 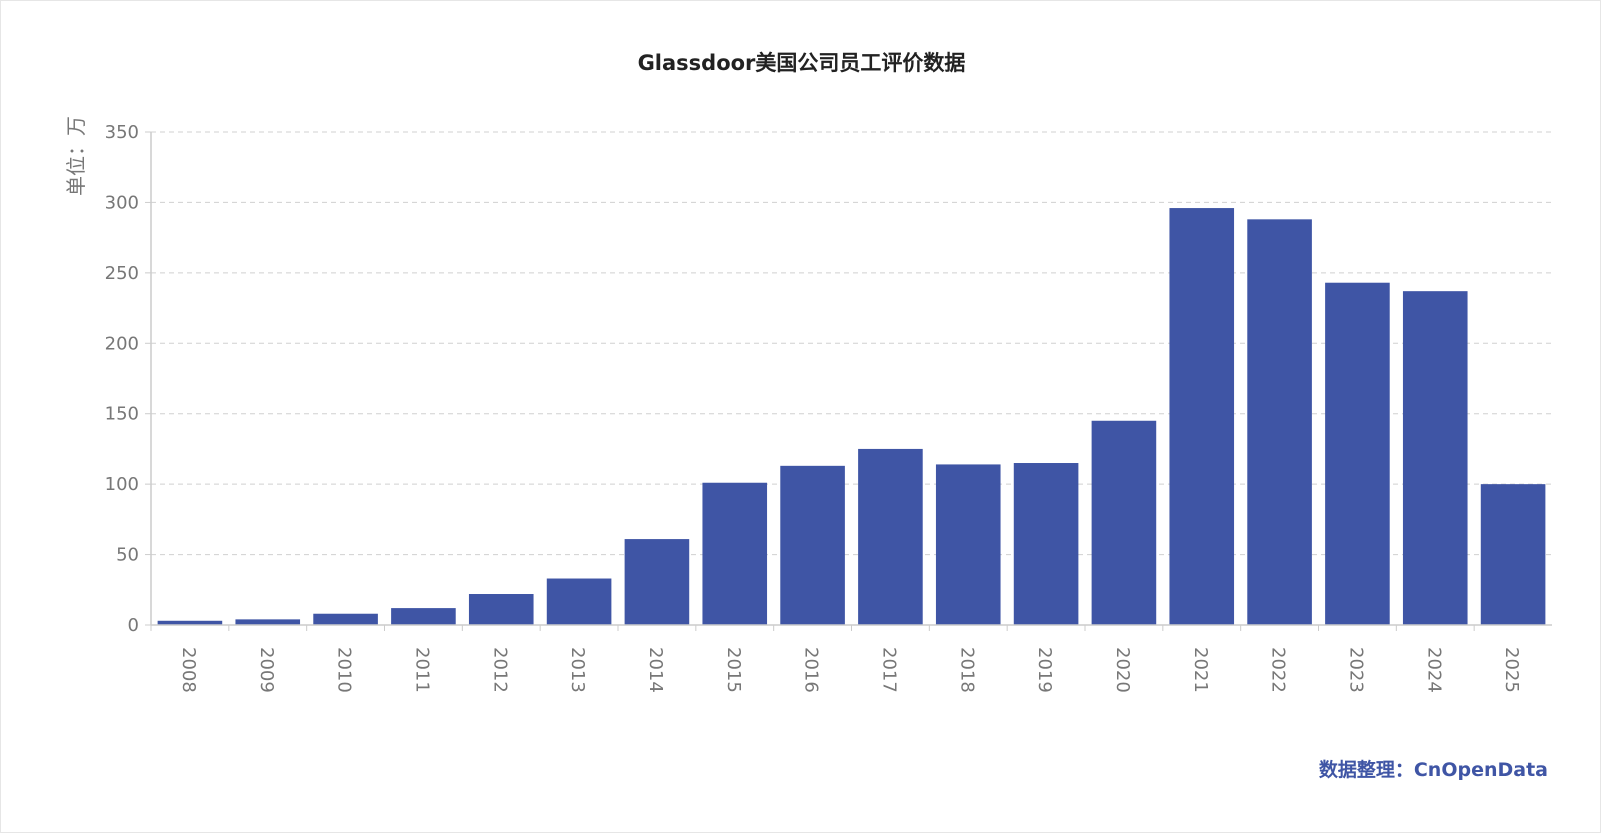 I want to click on bar-2017, so click(x=890, y=536).